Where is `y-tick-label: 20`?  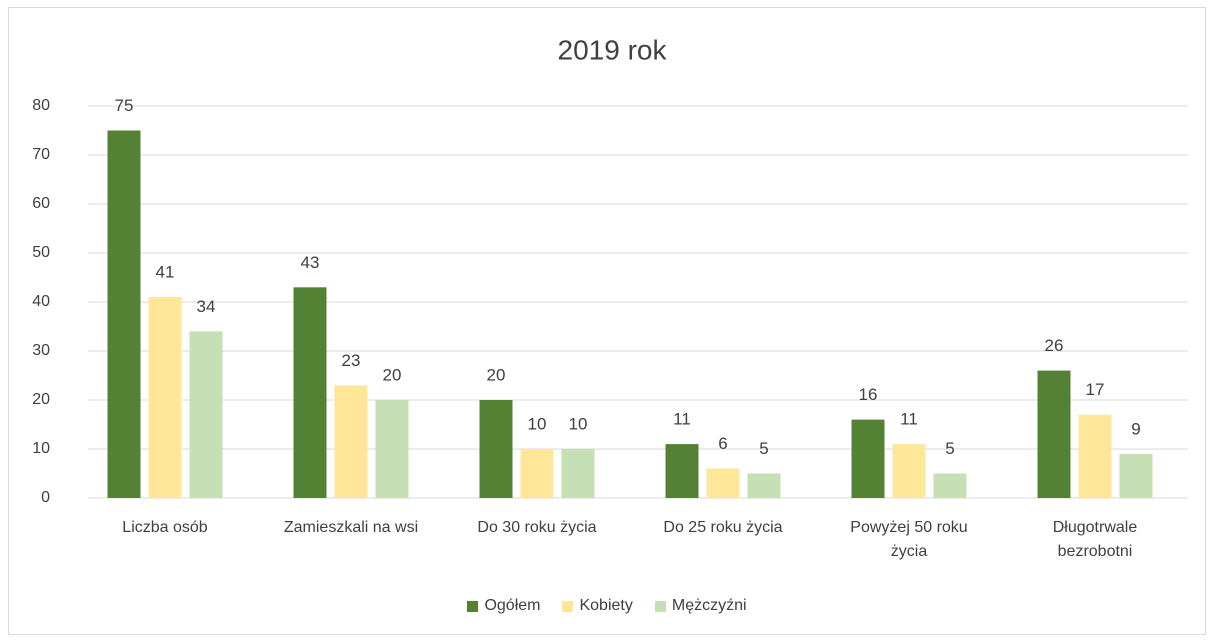
y-tick-label: 20 is located at coordinates (41, 399).